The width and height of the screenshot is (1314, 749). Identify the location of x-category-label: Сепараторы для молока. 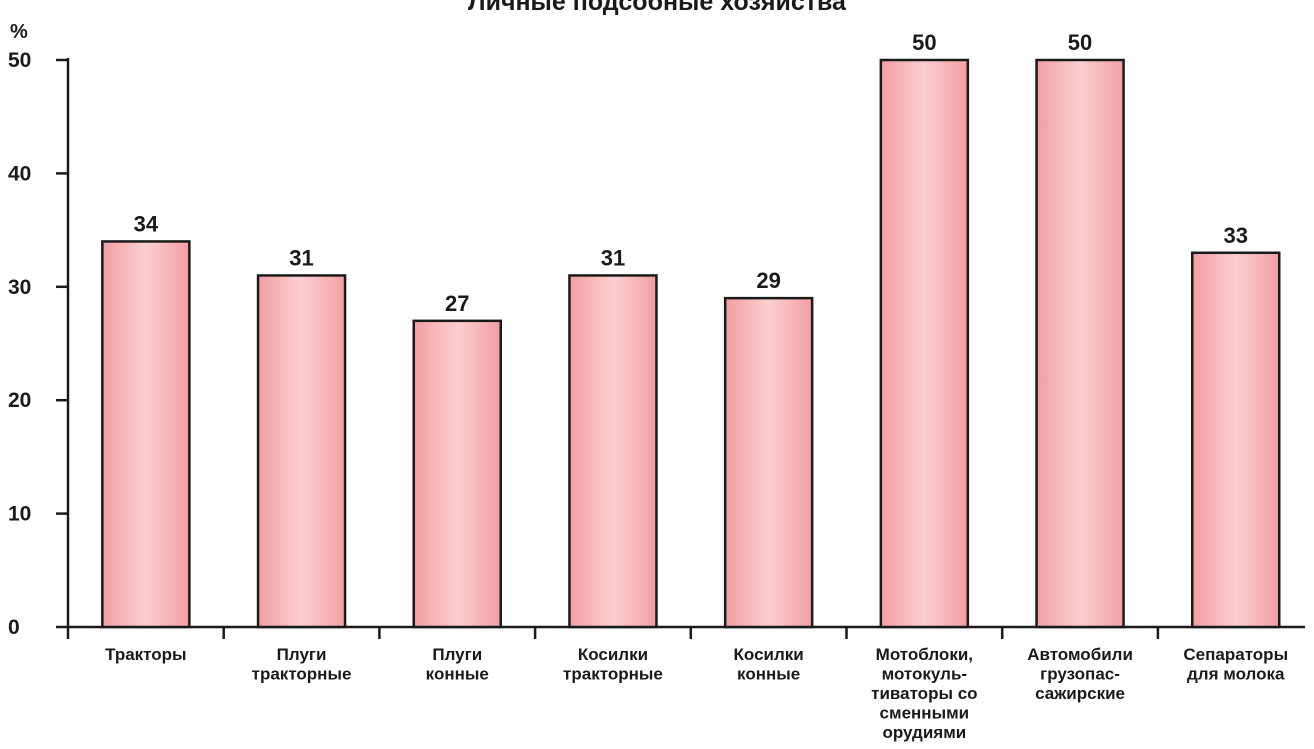
(1235, 664).